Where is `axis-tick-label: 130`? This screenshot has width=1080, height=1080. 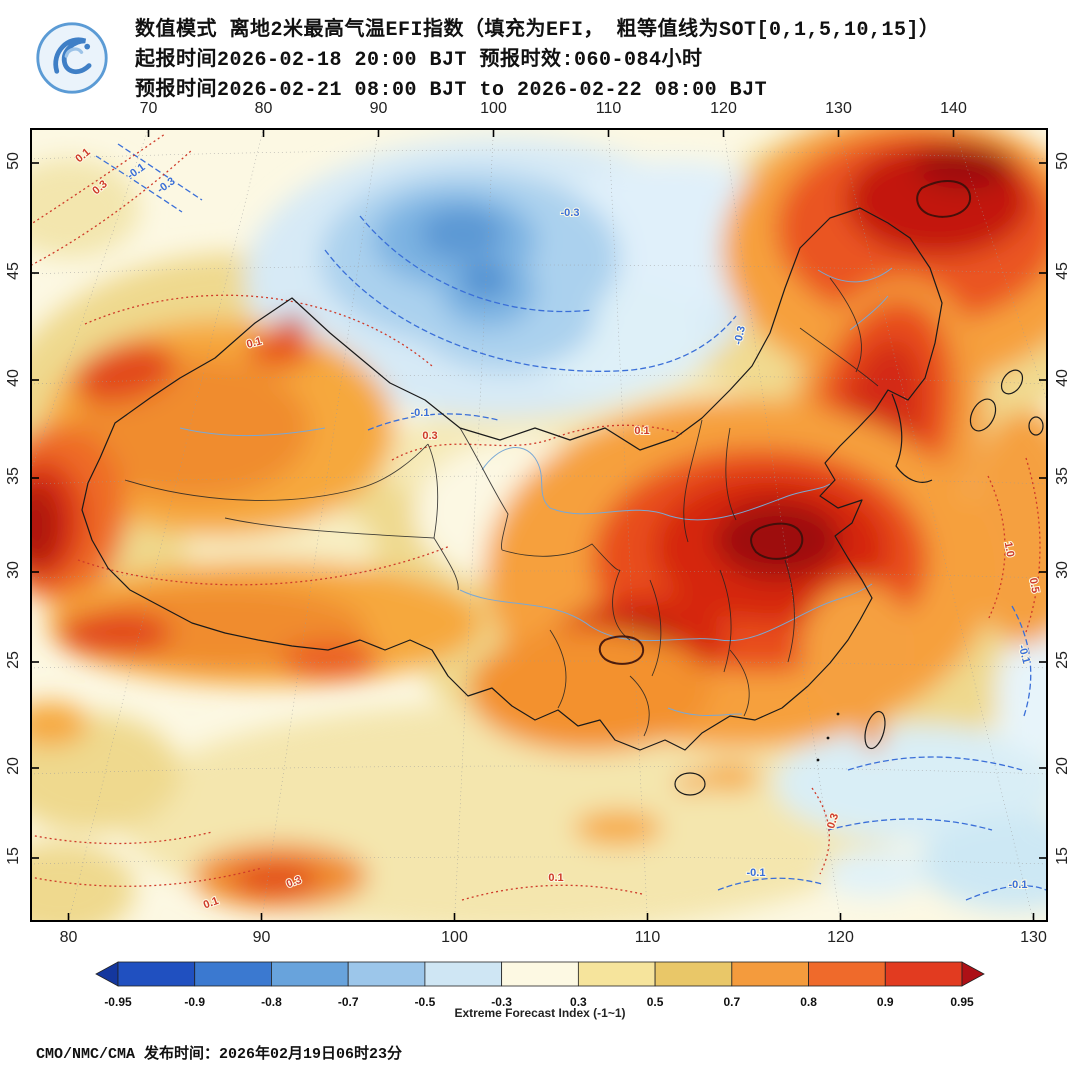 axis-tick-label: 130 is located at coordinates (1033, 937).